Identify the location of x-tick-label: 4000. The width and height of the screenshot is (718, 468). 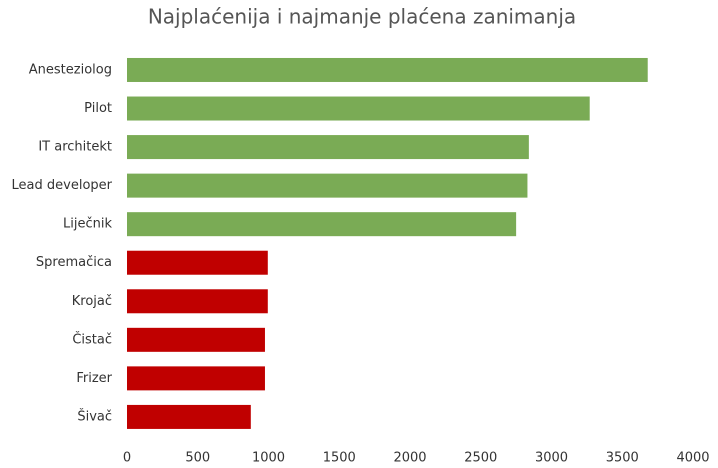
(692, 458).